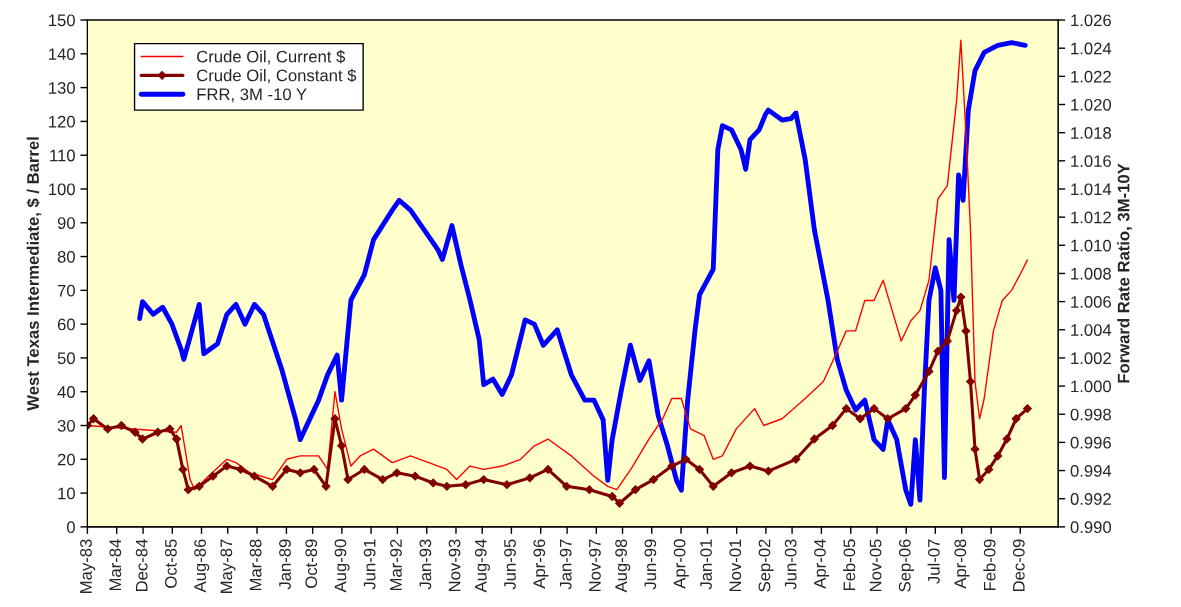  Describe the element at coordinates (1091, 386) in the screenshot. I see `y2-tick-label: 1.000` at that location.